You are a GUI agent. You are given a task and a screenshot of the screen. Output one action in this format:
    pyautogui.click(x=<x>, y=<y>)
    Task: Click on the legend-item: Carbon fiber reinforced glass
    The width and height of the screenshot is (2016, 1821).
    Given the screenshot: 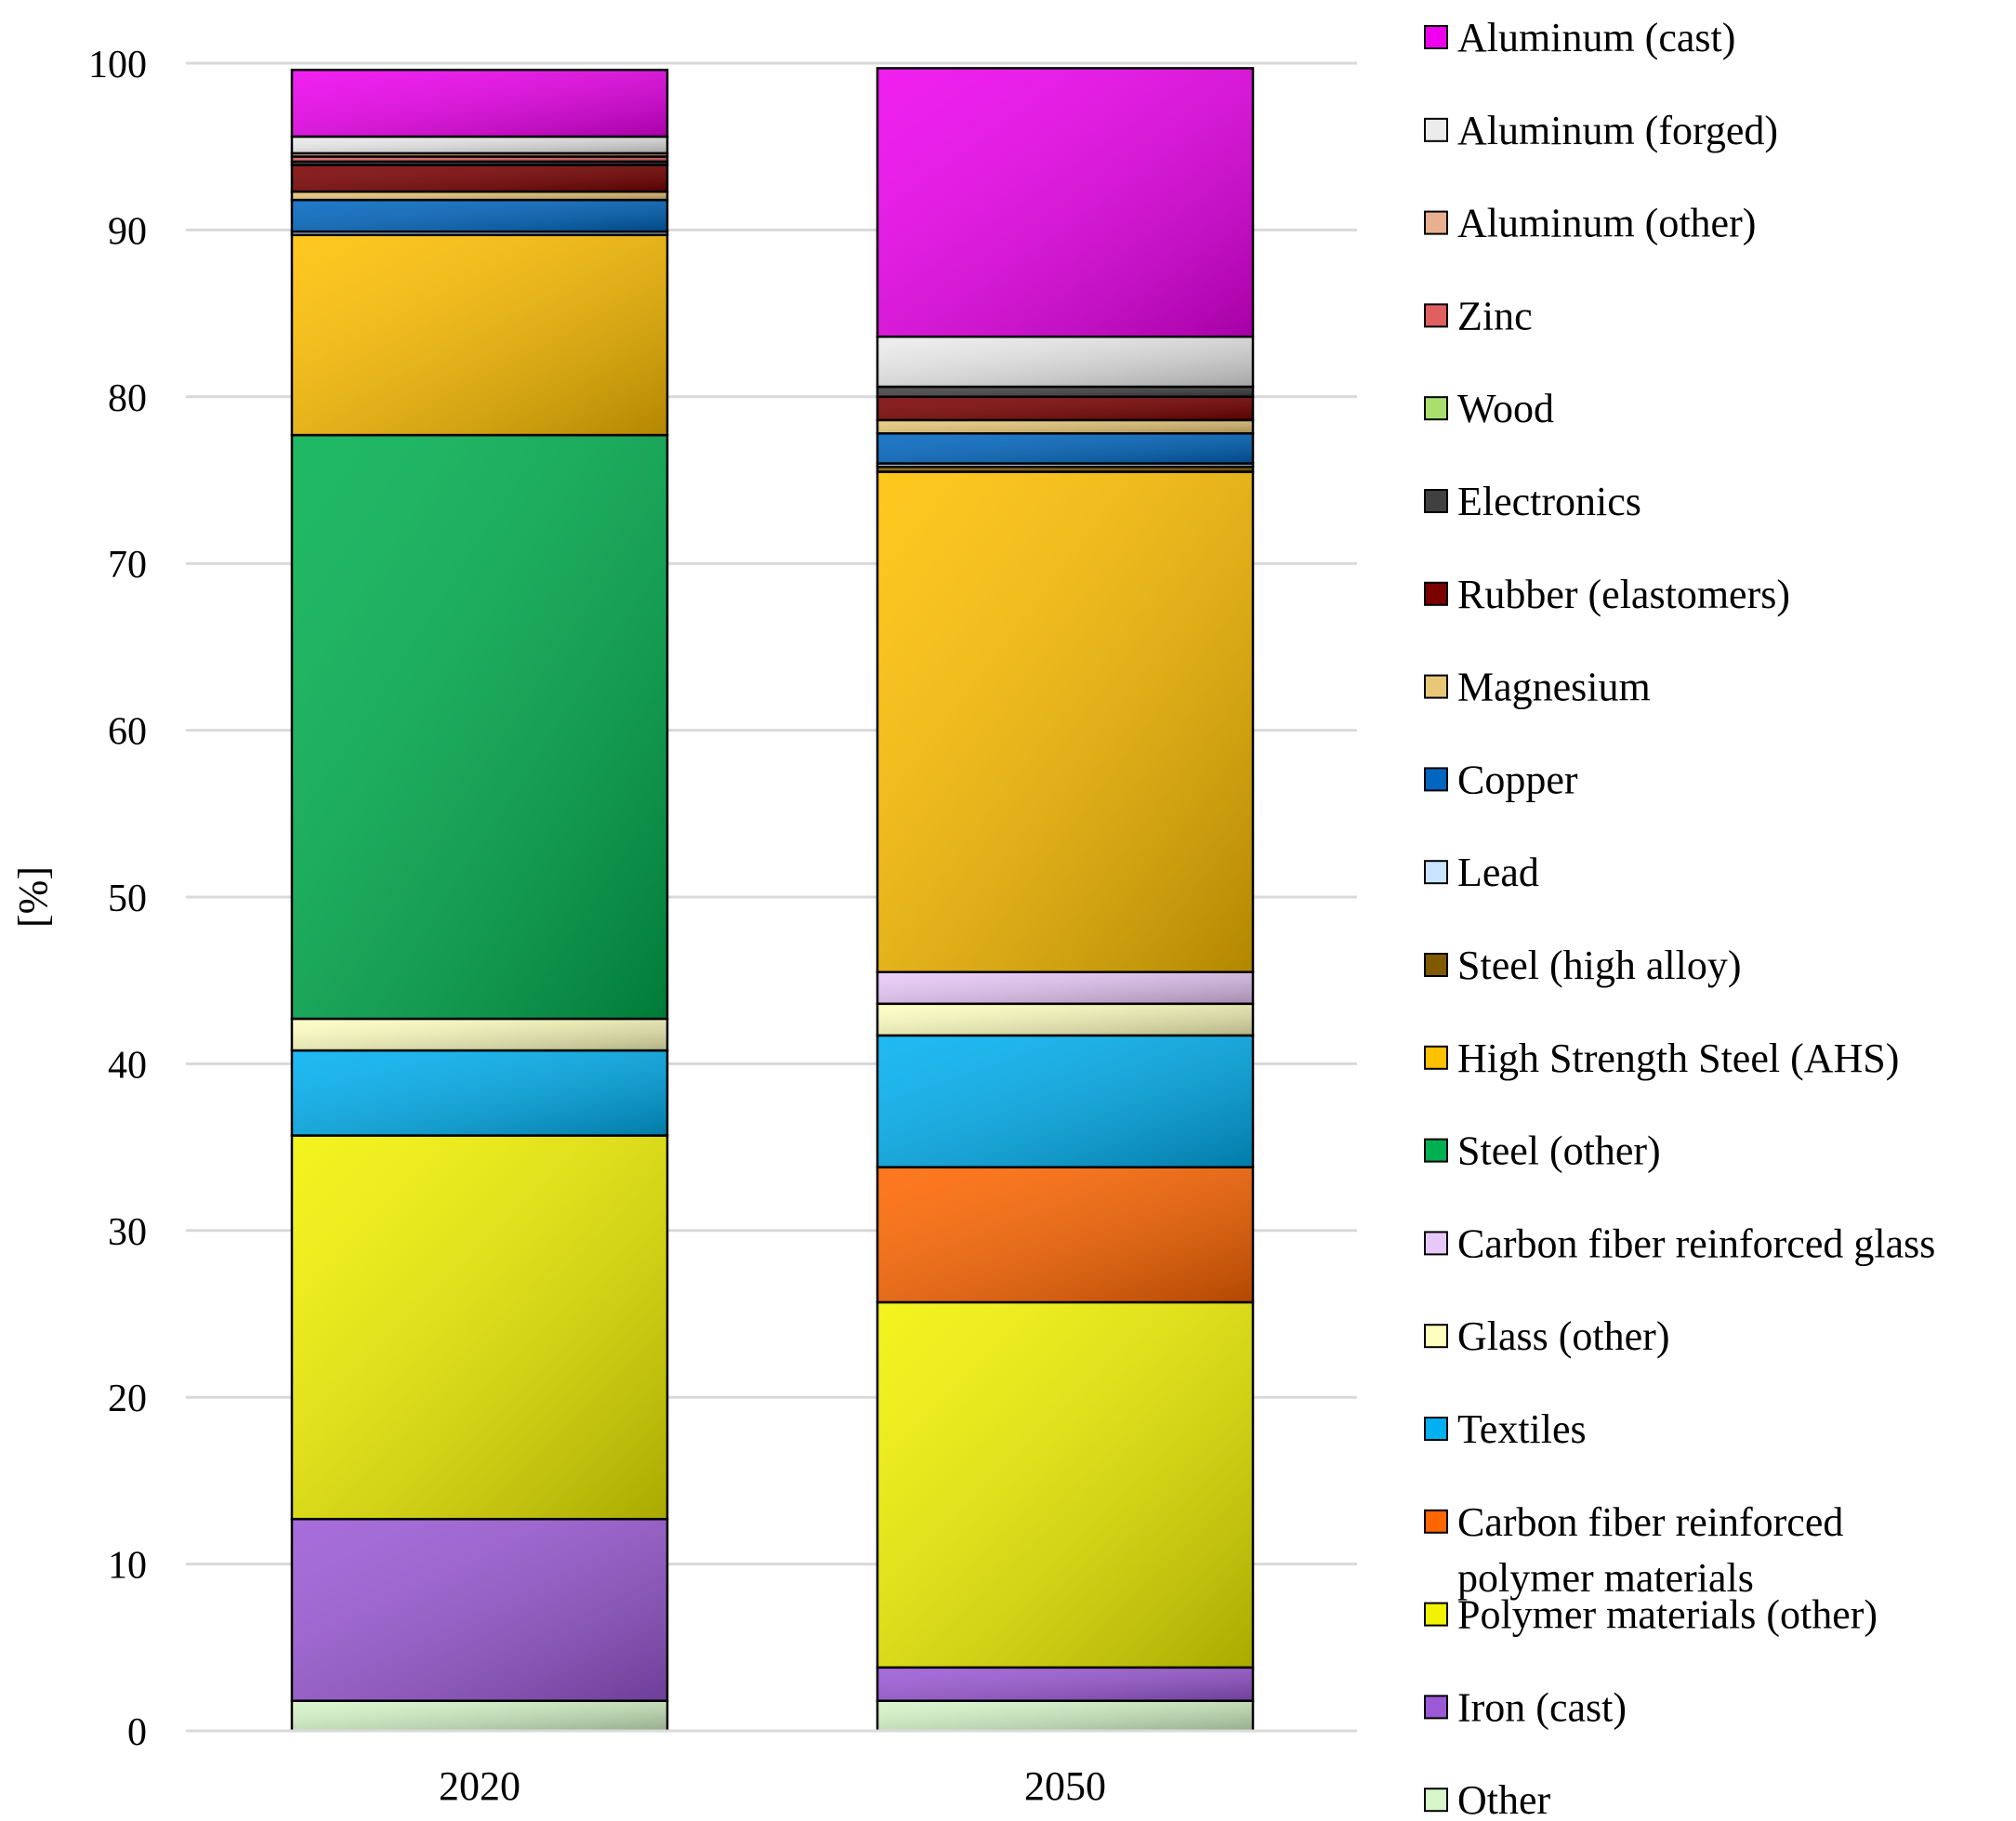 What is the action you would take?
    pyautogui.click(x=1680, y=1243)
    